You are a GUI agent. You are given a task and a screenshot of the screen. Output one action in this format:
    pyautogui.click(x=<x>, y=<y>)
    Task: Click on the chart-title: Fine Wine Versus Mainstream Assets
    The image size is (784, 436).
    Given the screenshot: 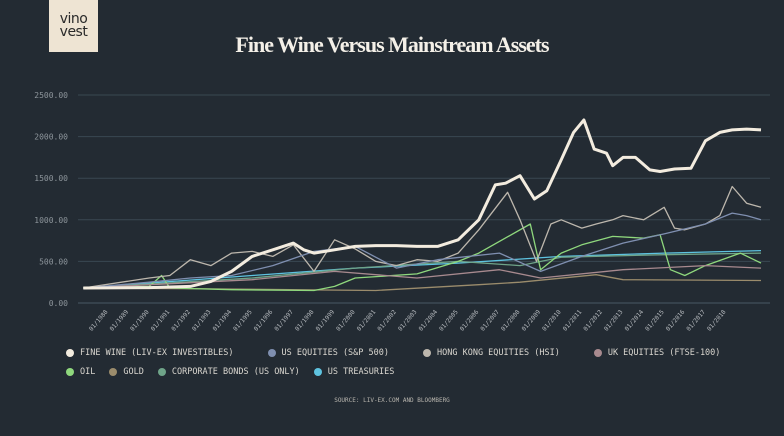 What is the action you would take?
    pyautogui.click(x=392, y=44)
    